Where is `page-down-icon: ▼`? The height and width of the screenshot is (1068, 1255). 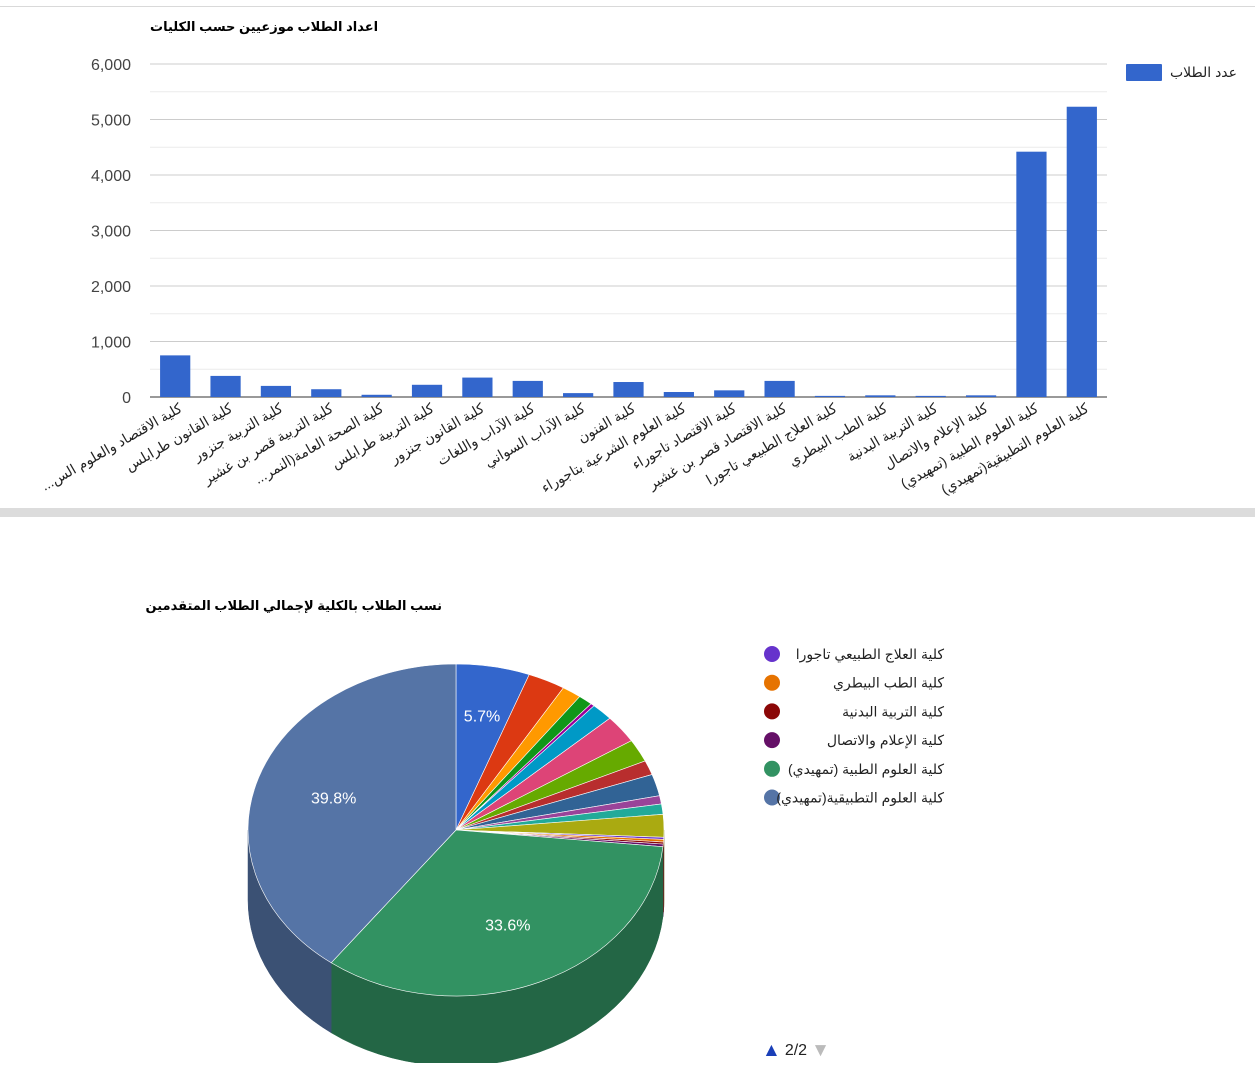 page-down-icon: ▼ is located at coordinates (820, 1051).